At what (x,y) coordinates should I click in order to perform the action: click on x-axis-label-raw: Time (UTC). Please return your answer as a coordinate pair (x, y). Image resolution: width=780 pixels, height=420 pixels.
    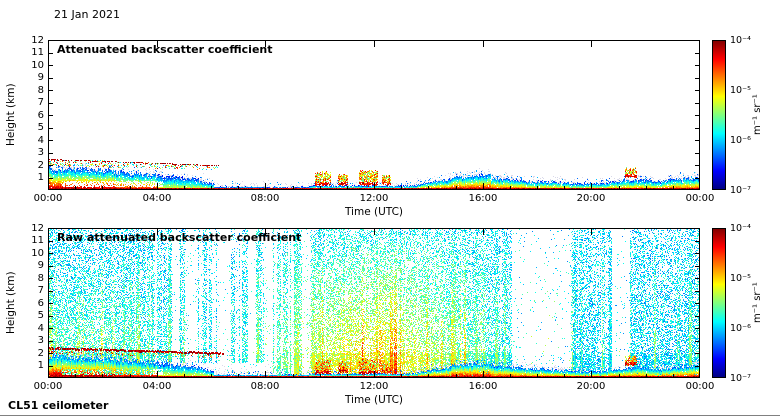
    Looking at the image, I should click on (374, 400).